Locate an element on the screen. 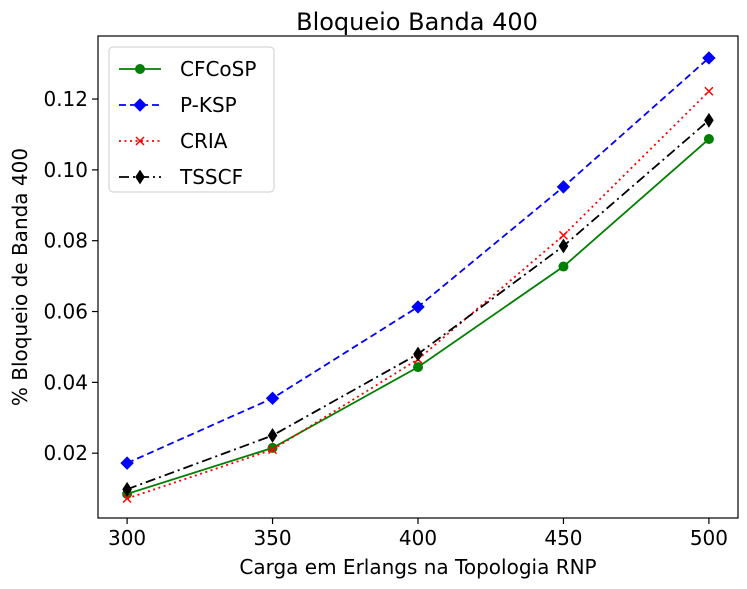 This screenshot has height=589, width=747. legend-label: CRIA is located at coordinates (204, 141).